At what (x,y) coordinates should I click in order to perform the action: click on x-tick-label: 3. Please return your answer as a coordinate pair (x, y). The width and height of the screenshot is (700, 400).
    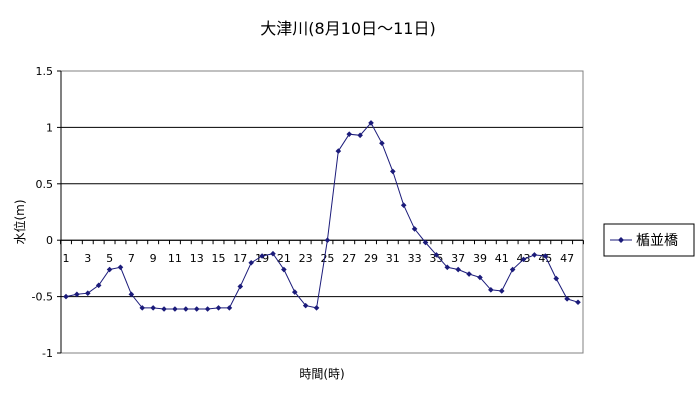
    Looking at the image, I should click on (87, 258).